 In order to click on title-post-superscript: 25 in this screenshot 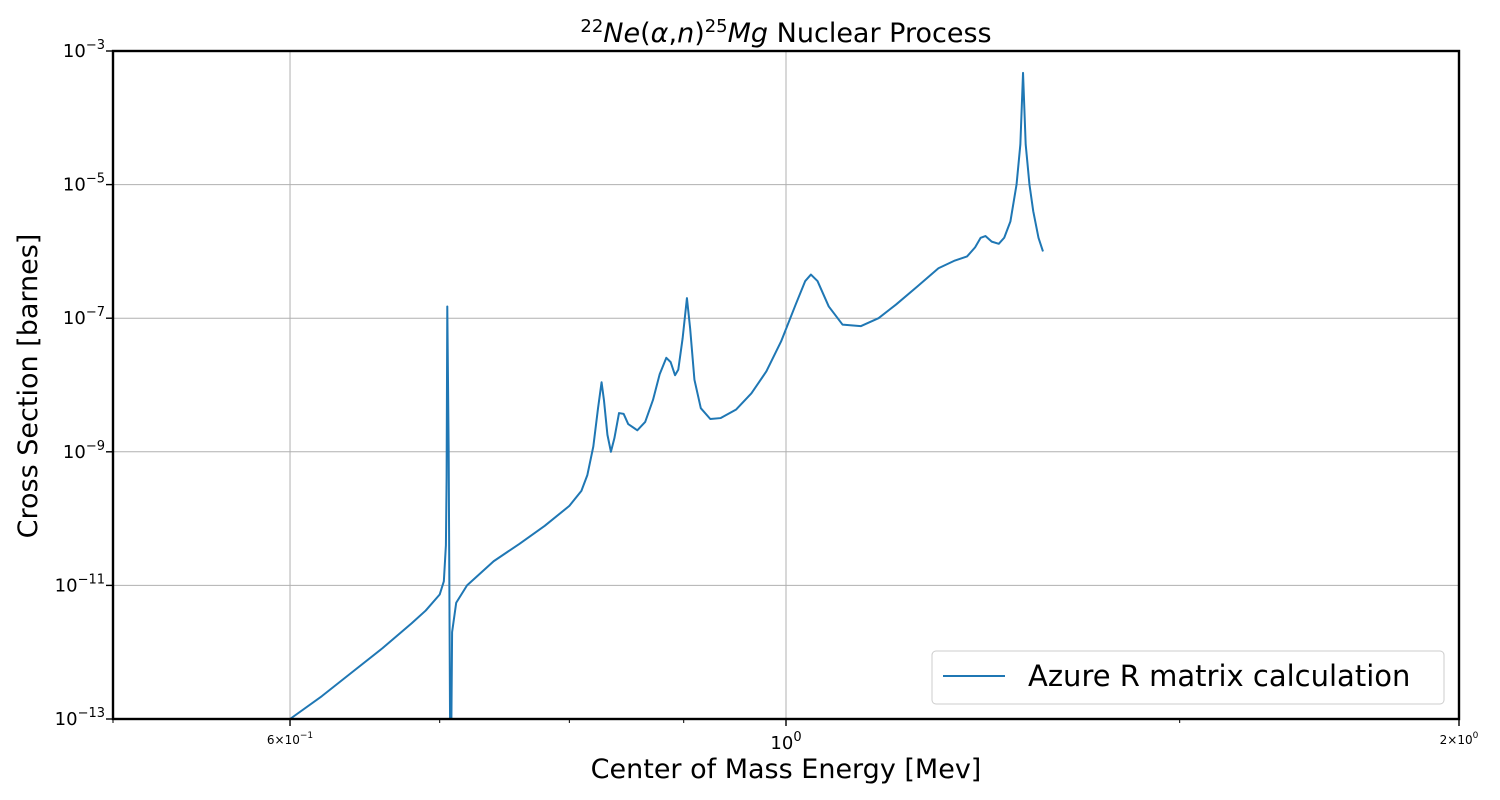, I will do `click(716, 26)`.